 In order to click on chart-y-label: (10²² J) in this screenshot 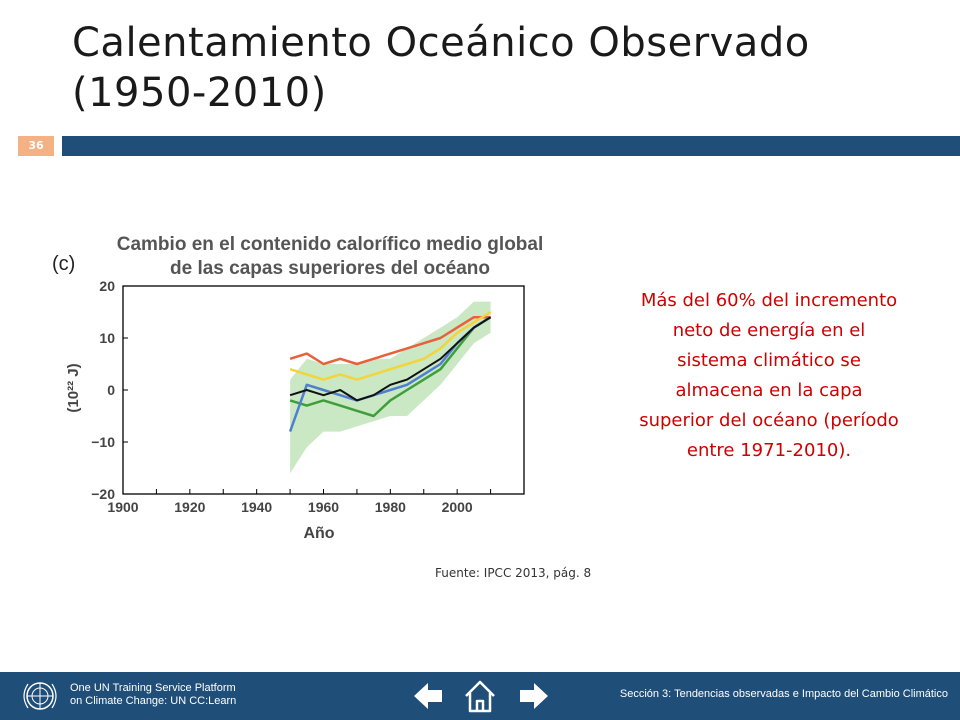, I will do `click(73, 387)`.